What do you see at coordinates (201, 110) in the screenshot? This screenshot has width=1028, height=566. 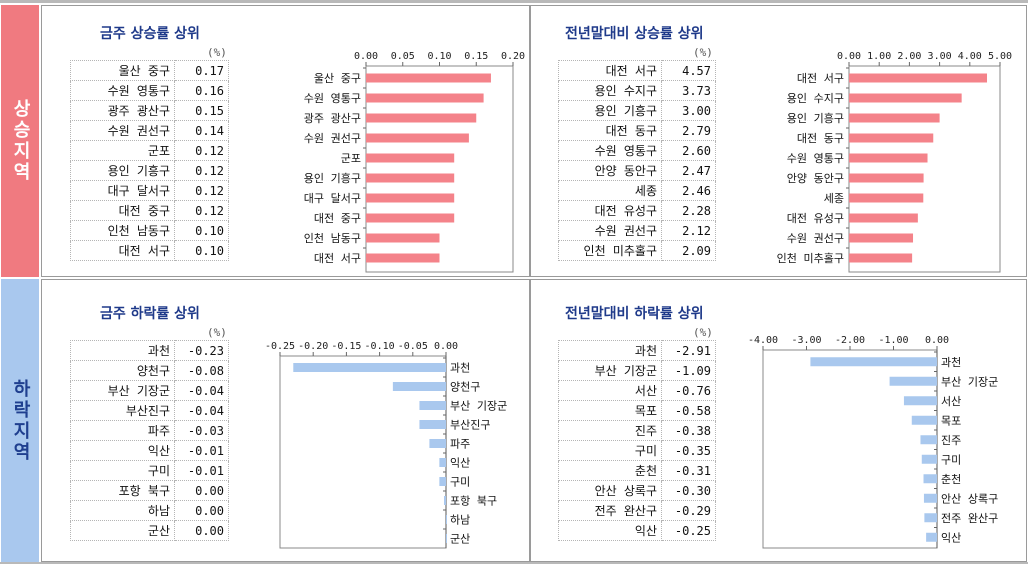 I see `change-value: 0.15` at bounding box center [201, 110].